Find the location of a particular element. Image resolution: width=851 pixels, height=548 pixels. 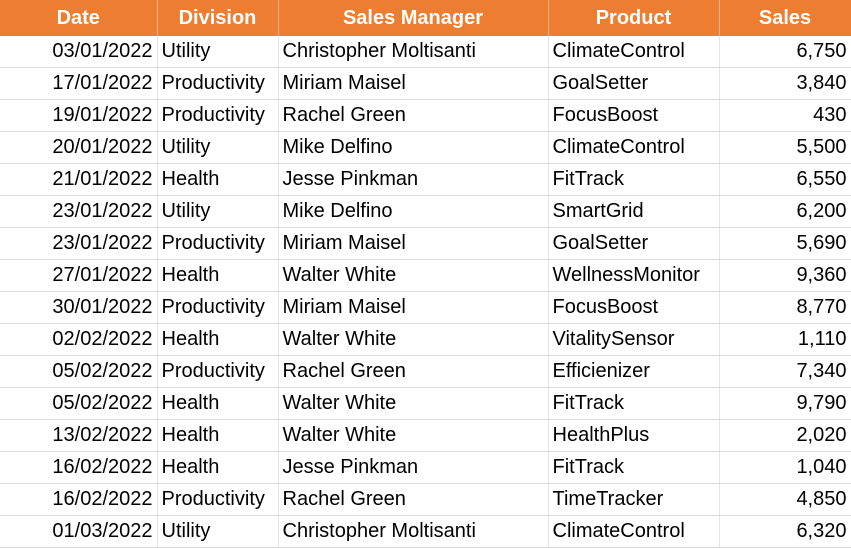

header-cell: Sales is located at coordinates (785, 18).